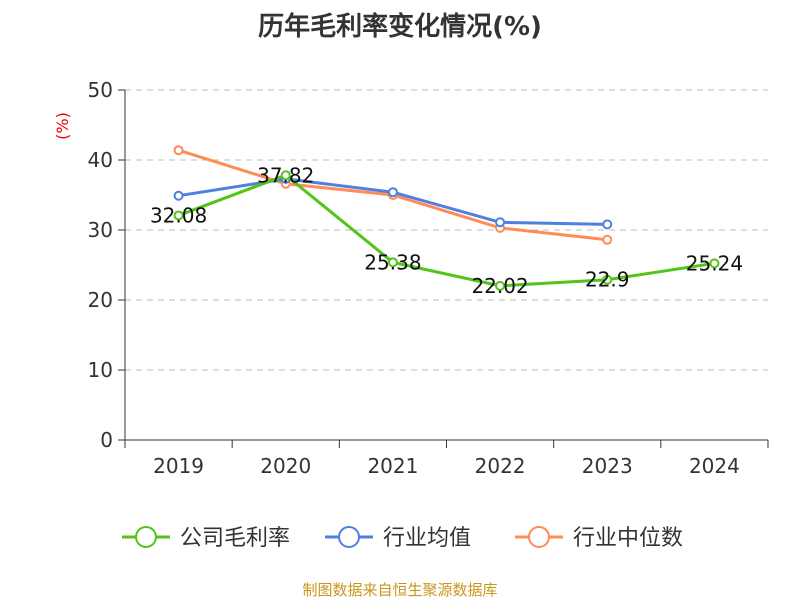 The width and height of the screenshot is (800, 600). Describe the element at coordinates (100, 90) in the screenshot. I see `y-tick-label: 50` at that location.